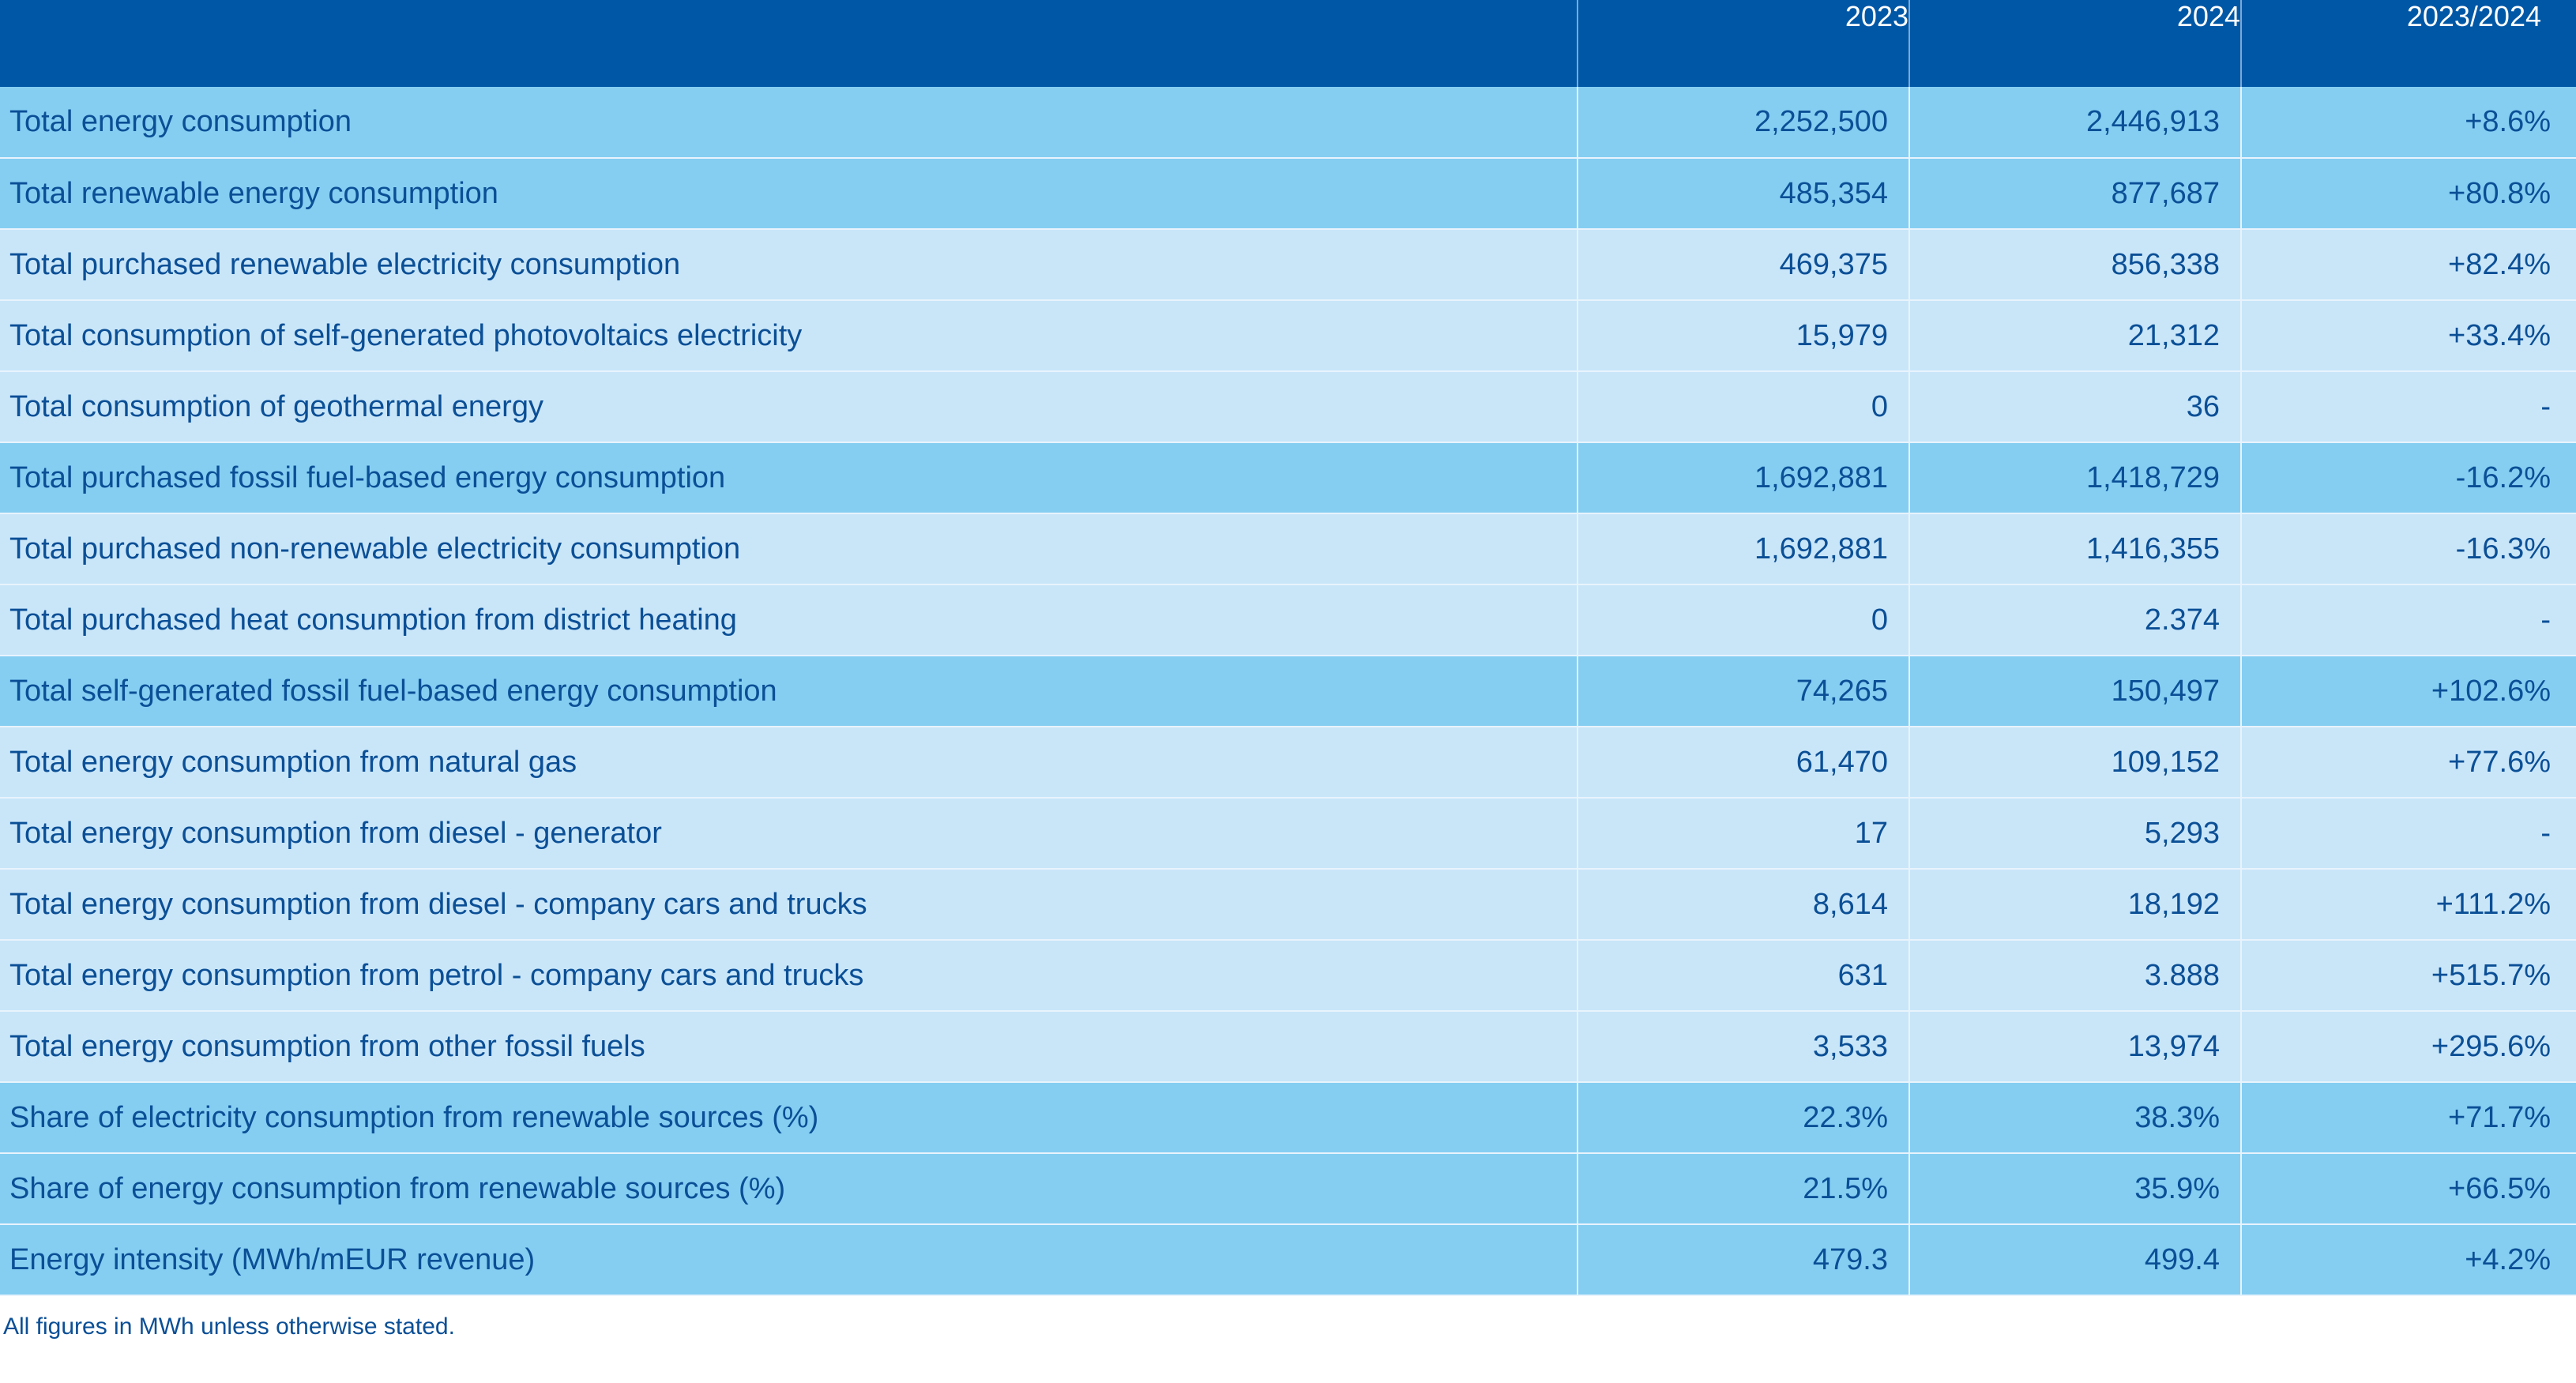  What do you see at coordinates (2409, 763) in the screenshot?
I see `change-2023-2024: +77.6%` at bounding box center [2409, 763].